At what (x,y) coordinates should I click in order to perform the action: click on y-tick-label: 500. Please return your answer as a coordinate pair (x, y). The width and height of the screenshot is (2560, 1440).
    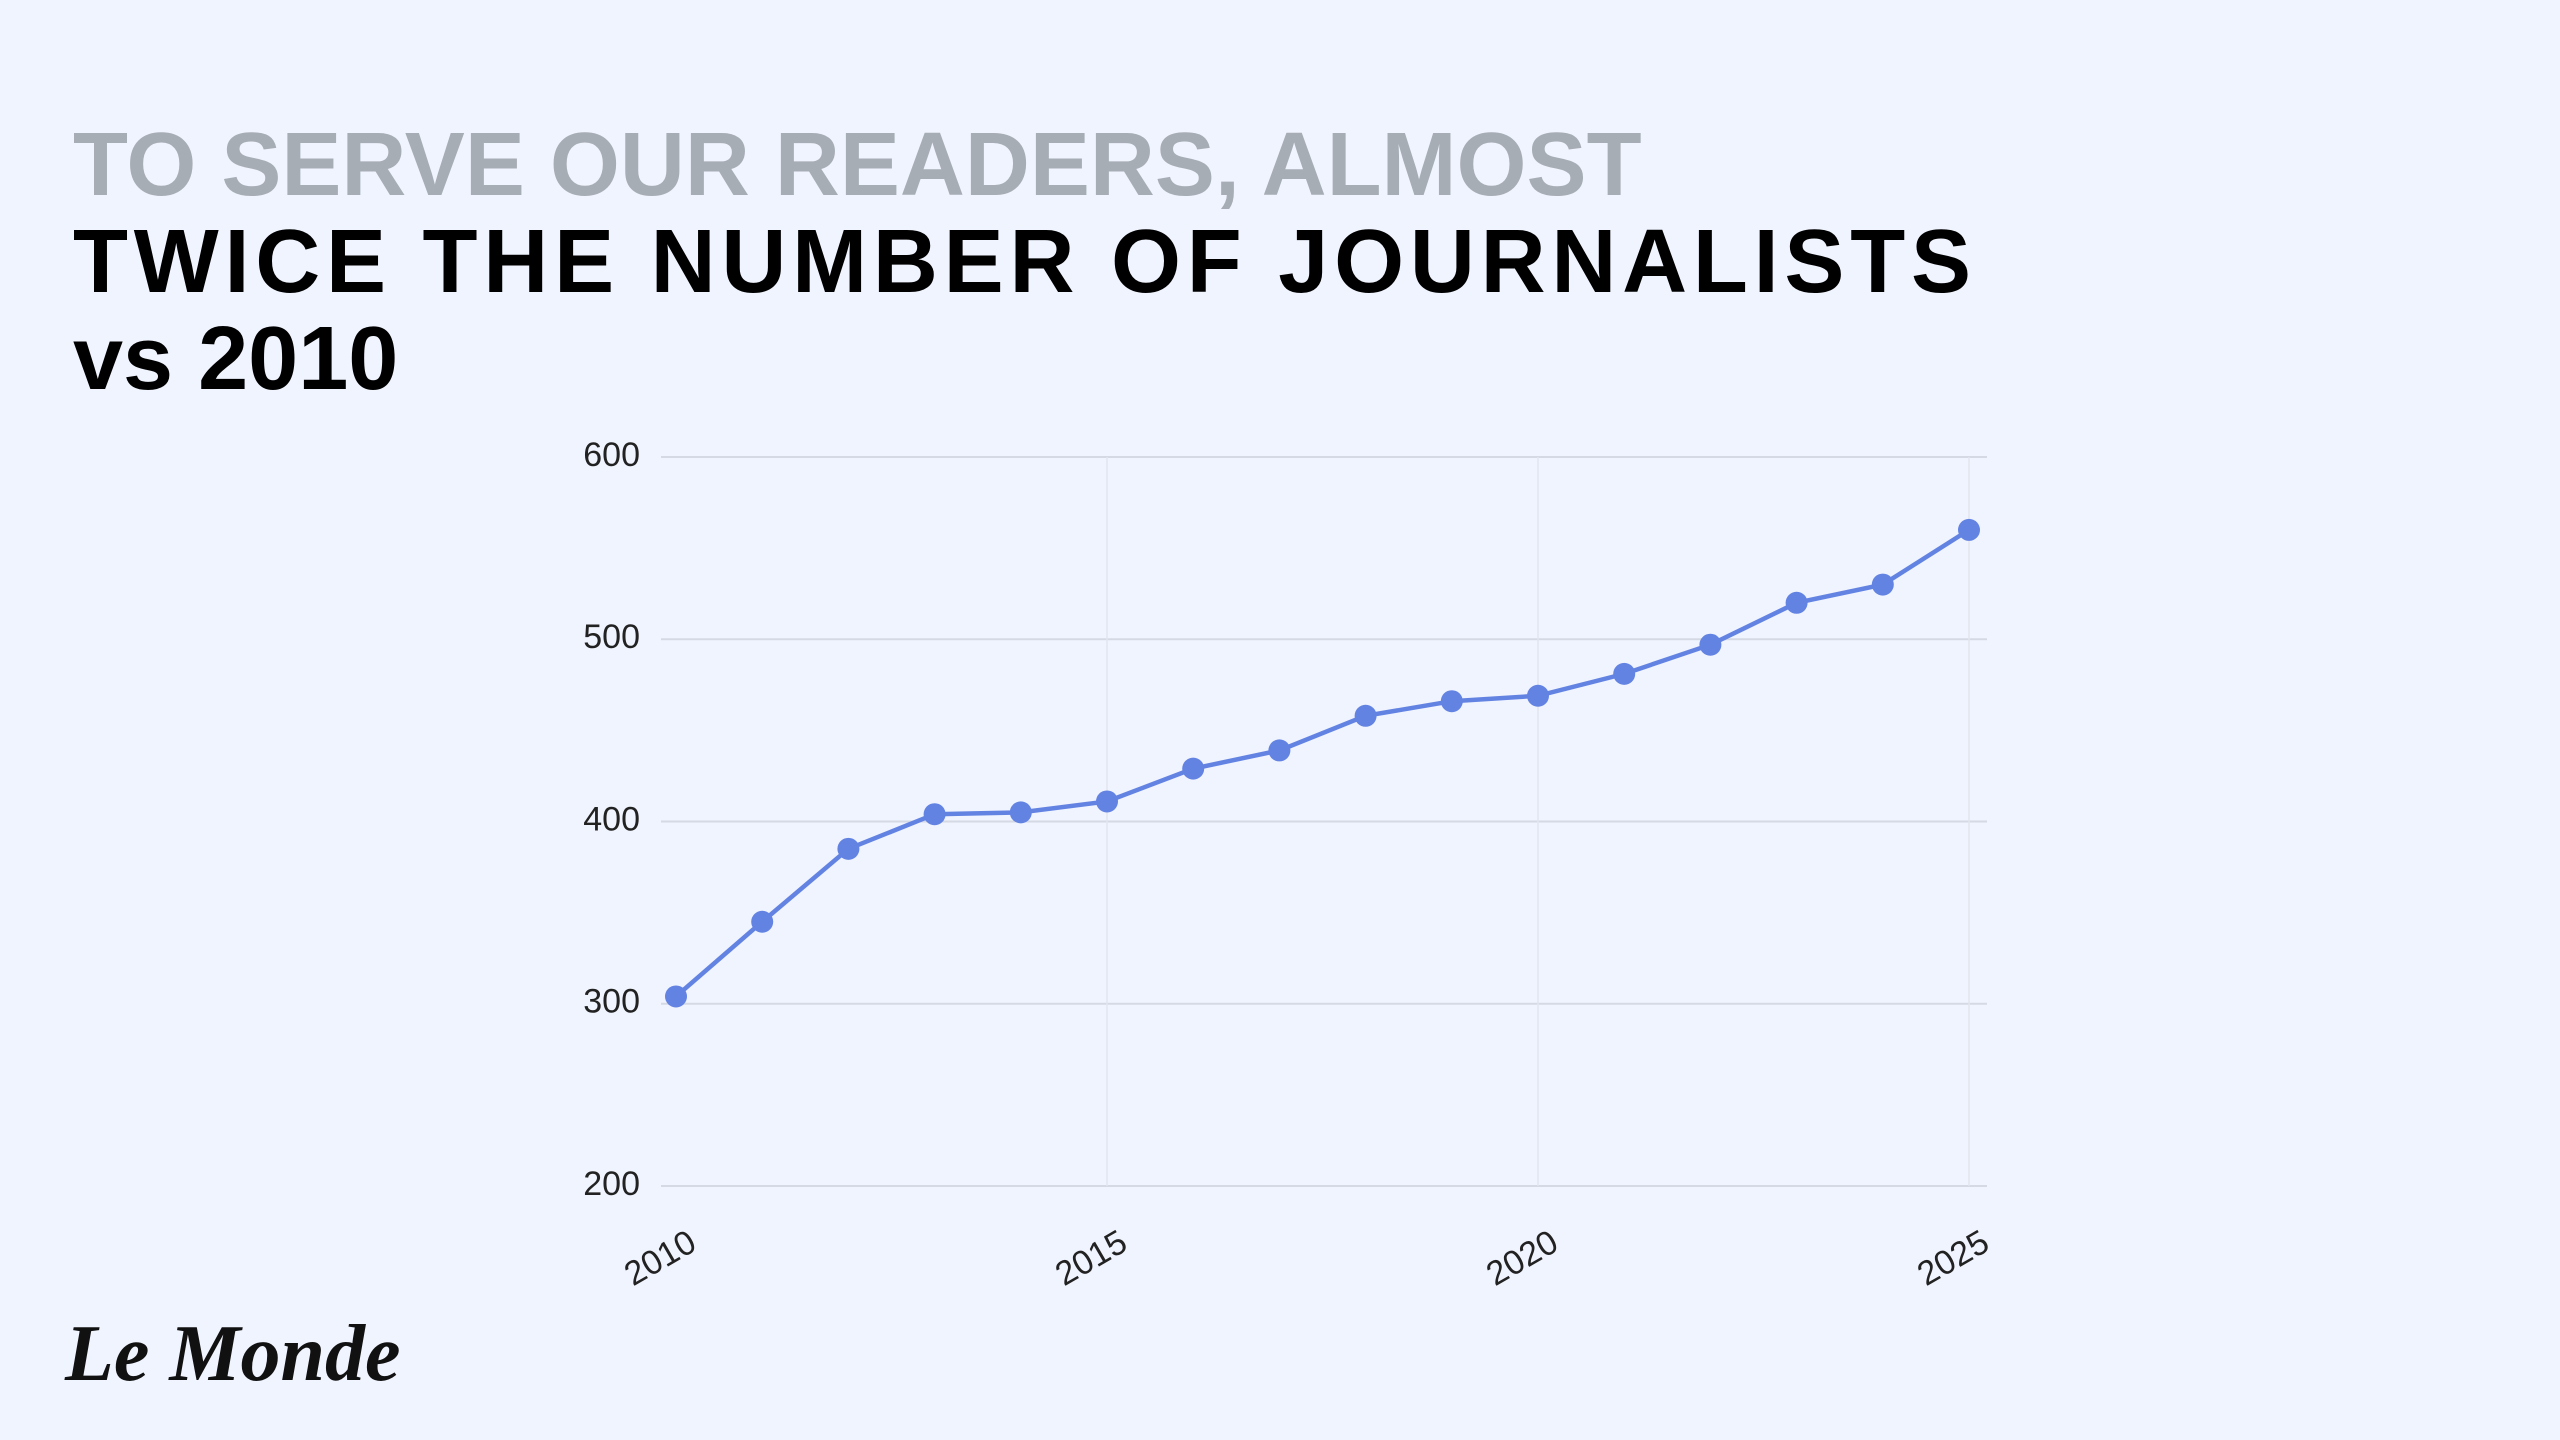
    Looking at the image, I should click on (611, 637).